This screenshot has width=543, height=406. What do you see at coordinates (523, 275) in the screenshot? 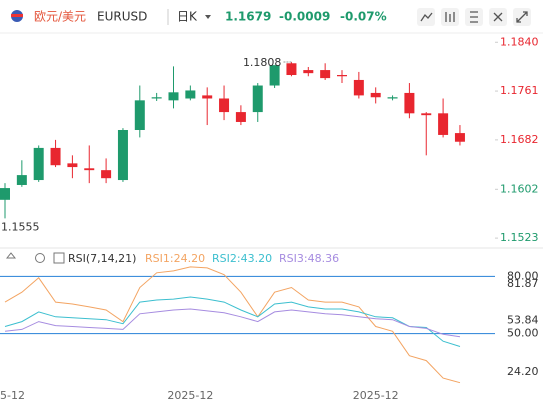
I see `y-tick-label: 80.00` at bounding box center [523, 275].